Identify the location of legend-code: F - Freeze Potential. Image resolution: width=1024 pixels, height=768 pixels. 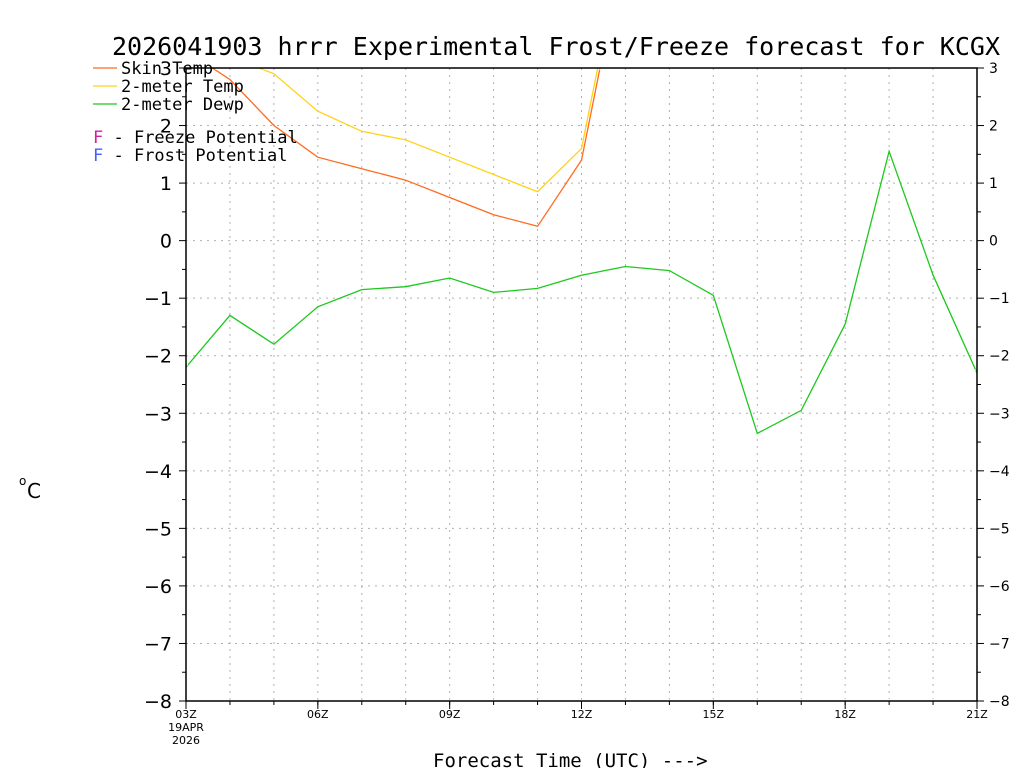
(195, 138).